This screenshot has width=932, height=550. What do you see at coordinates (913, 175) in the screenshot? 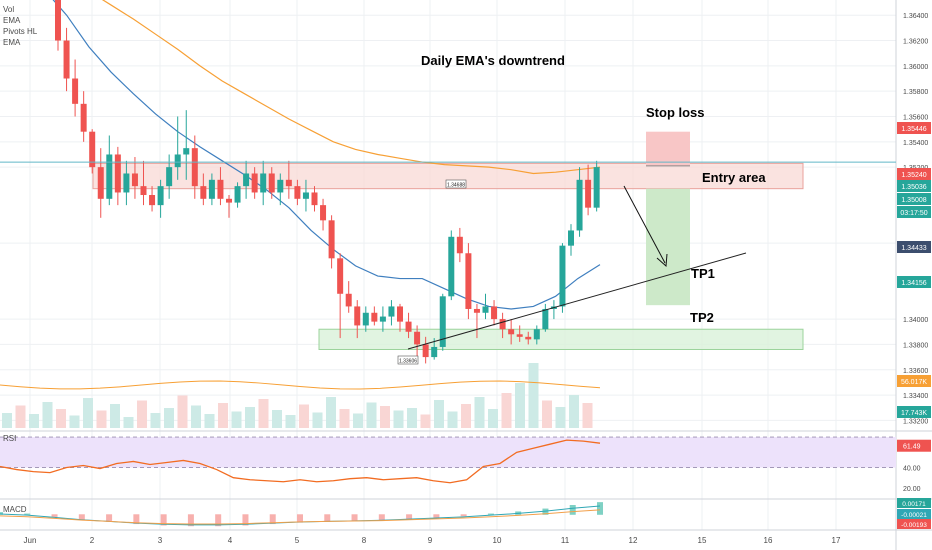
I see `price-tag-label: 1.35240` at bounding box center [913, 175].